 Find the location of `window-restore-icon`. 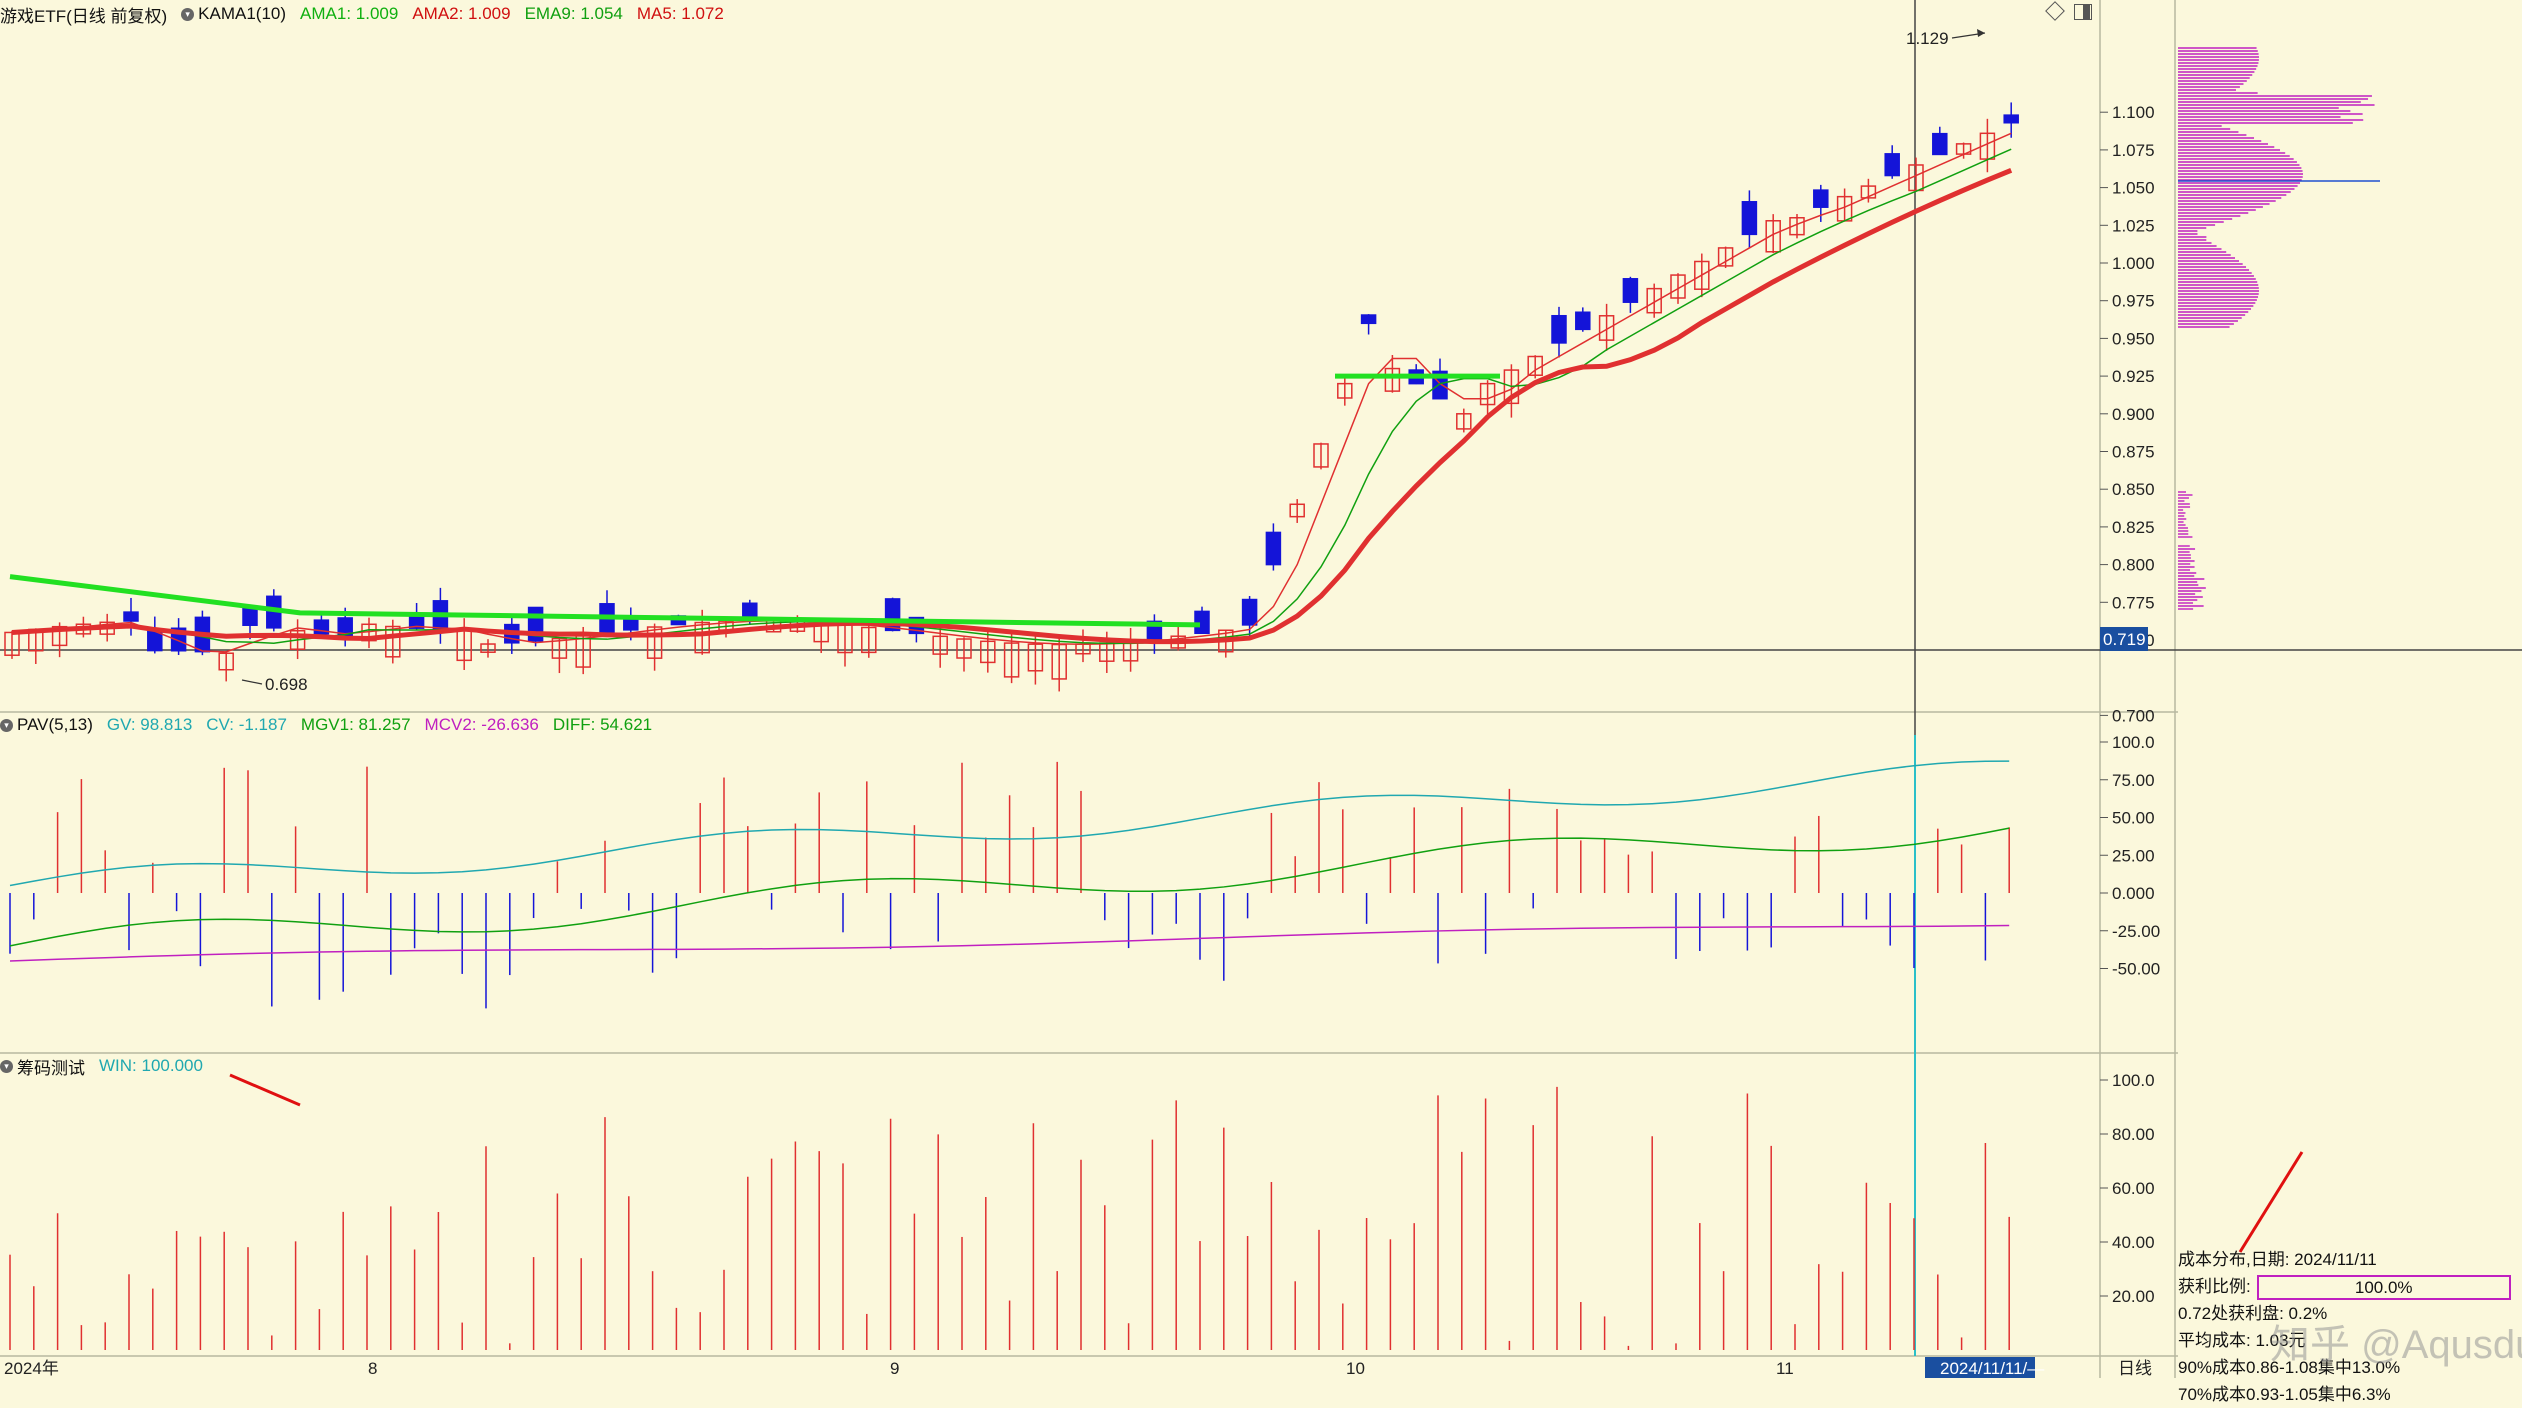

window-restore-icon is located at coordinates (2083, 12).